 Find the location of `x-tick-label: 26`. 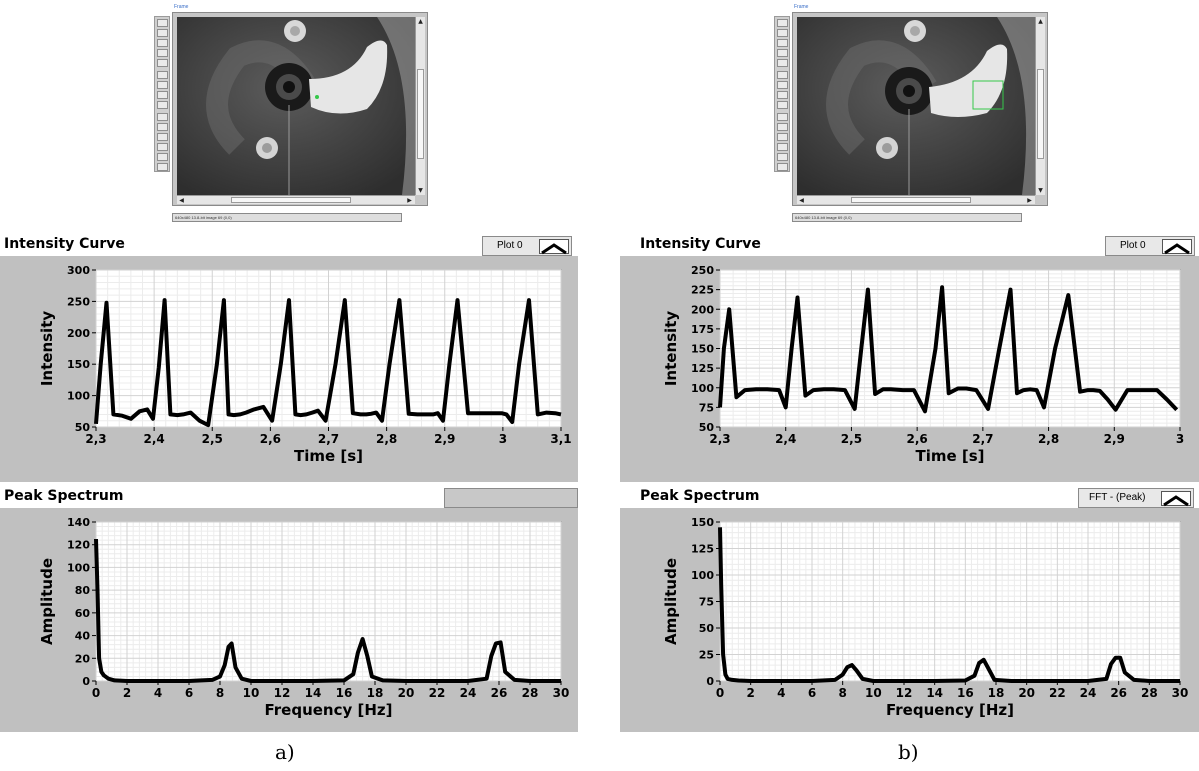

x-tick-label: 26 is located at coordinates (499, 693).